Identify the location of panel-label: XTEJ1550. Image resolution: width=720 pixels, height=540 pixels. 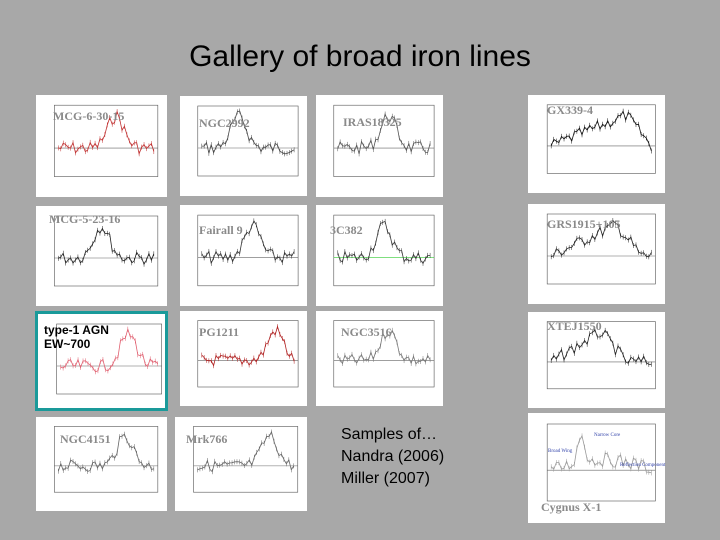
(574, 326).